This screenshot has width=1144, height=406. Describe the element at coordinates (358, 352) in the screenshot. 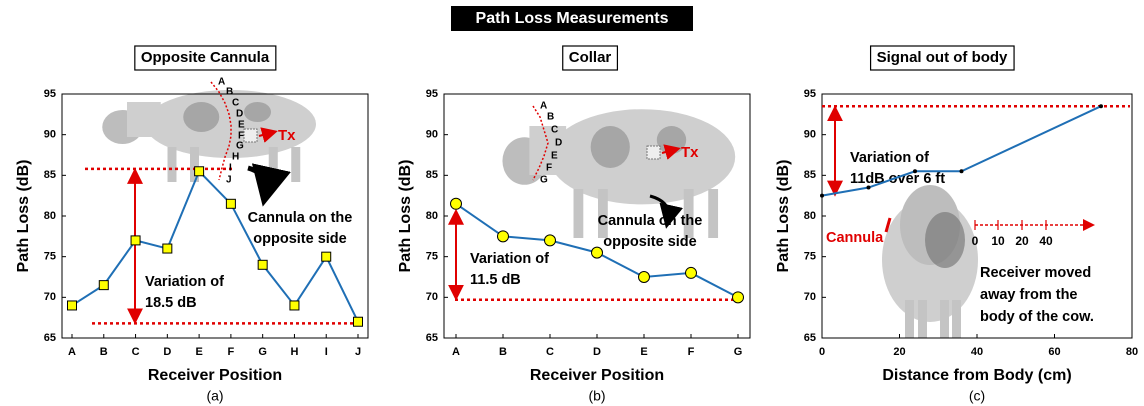

I see `x-tick-label: J` at that location.